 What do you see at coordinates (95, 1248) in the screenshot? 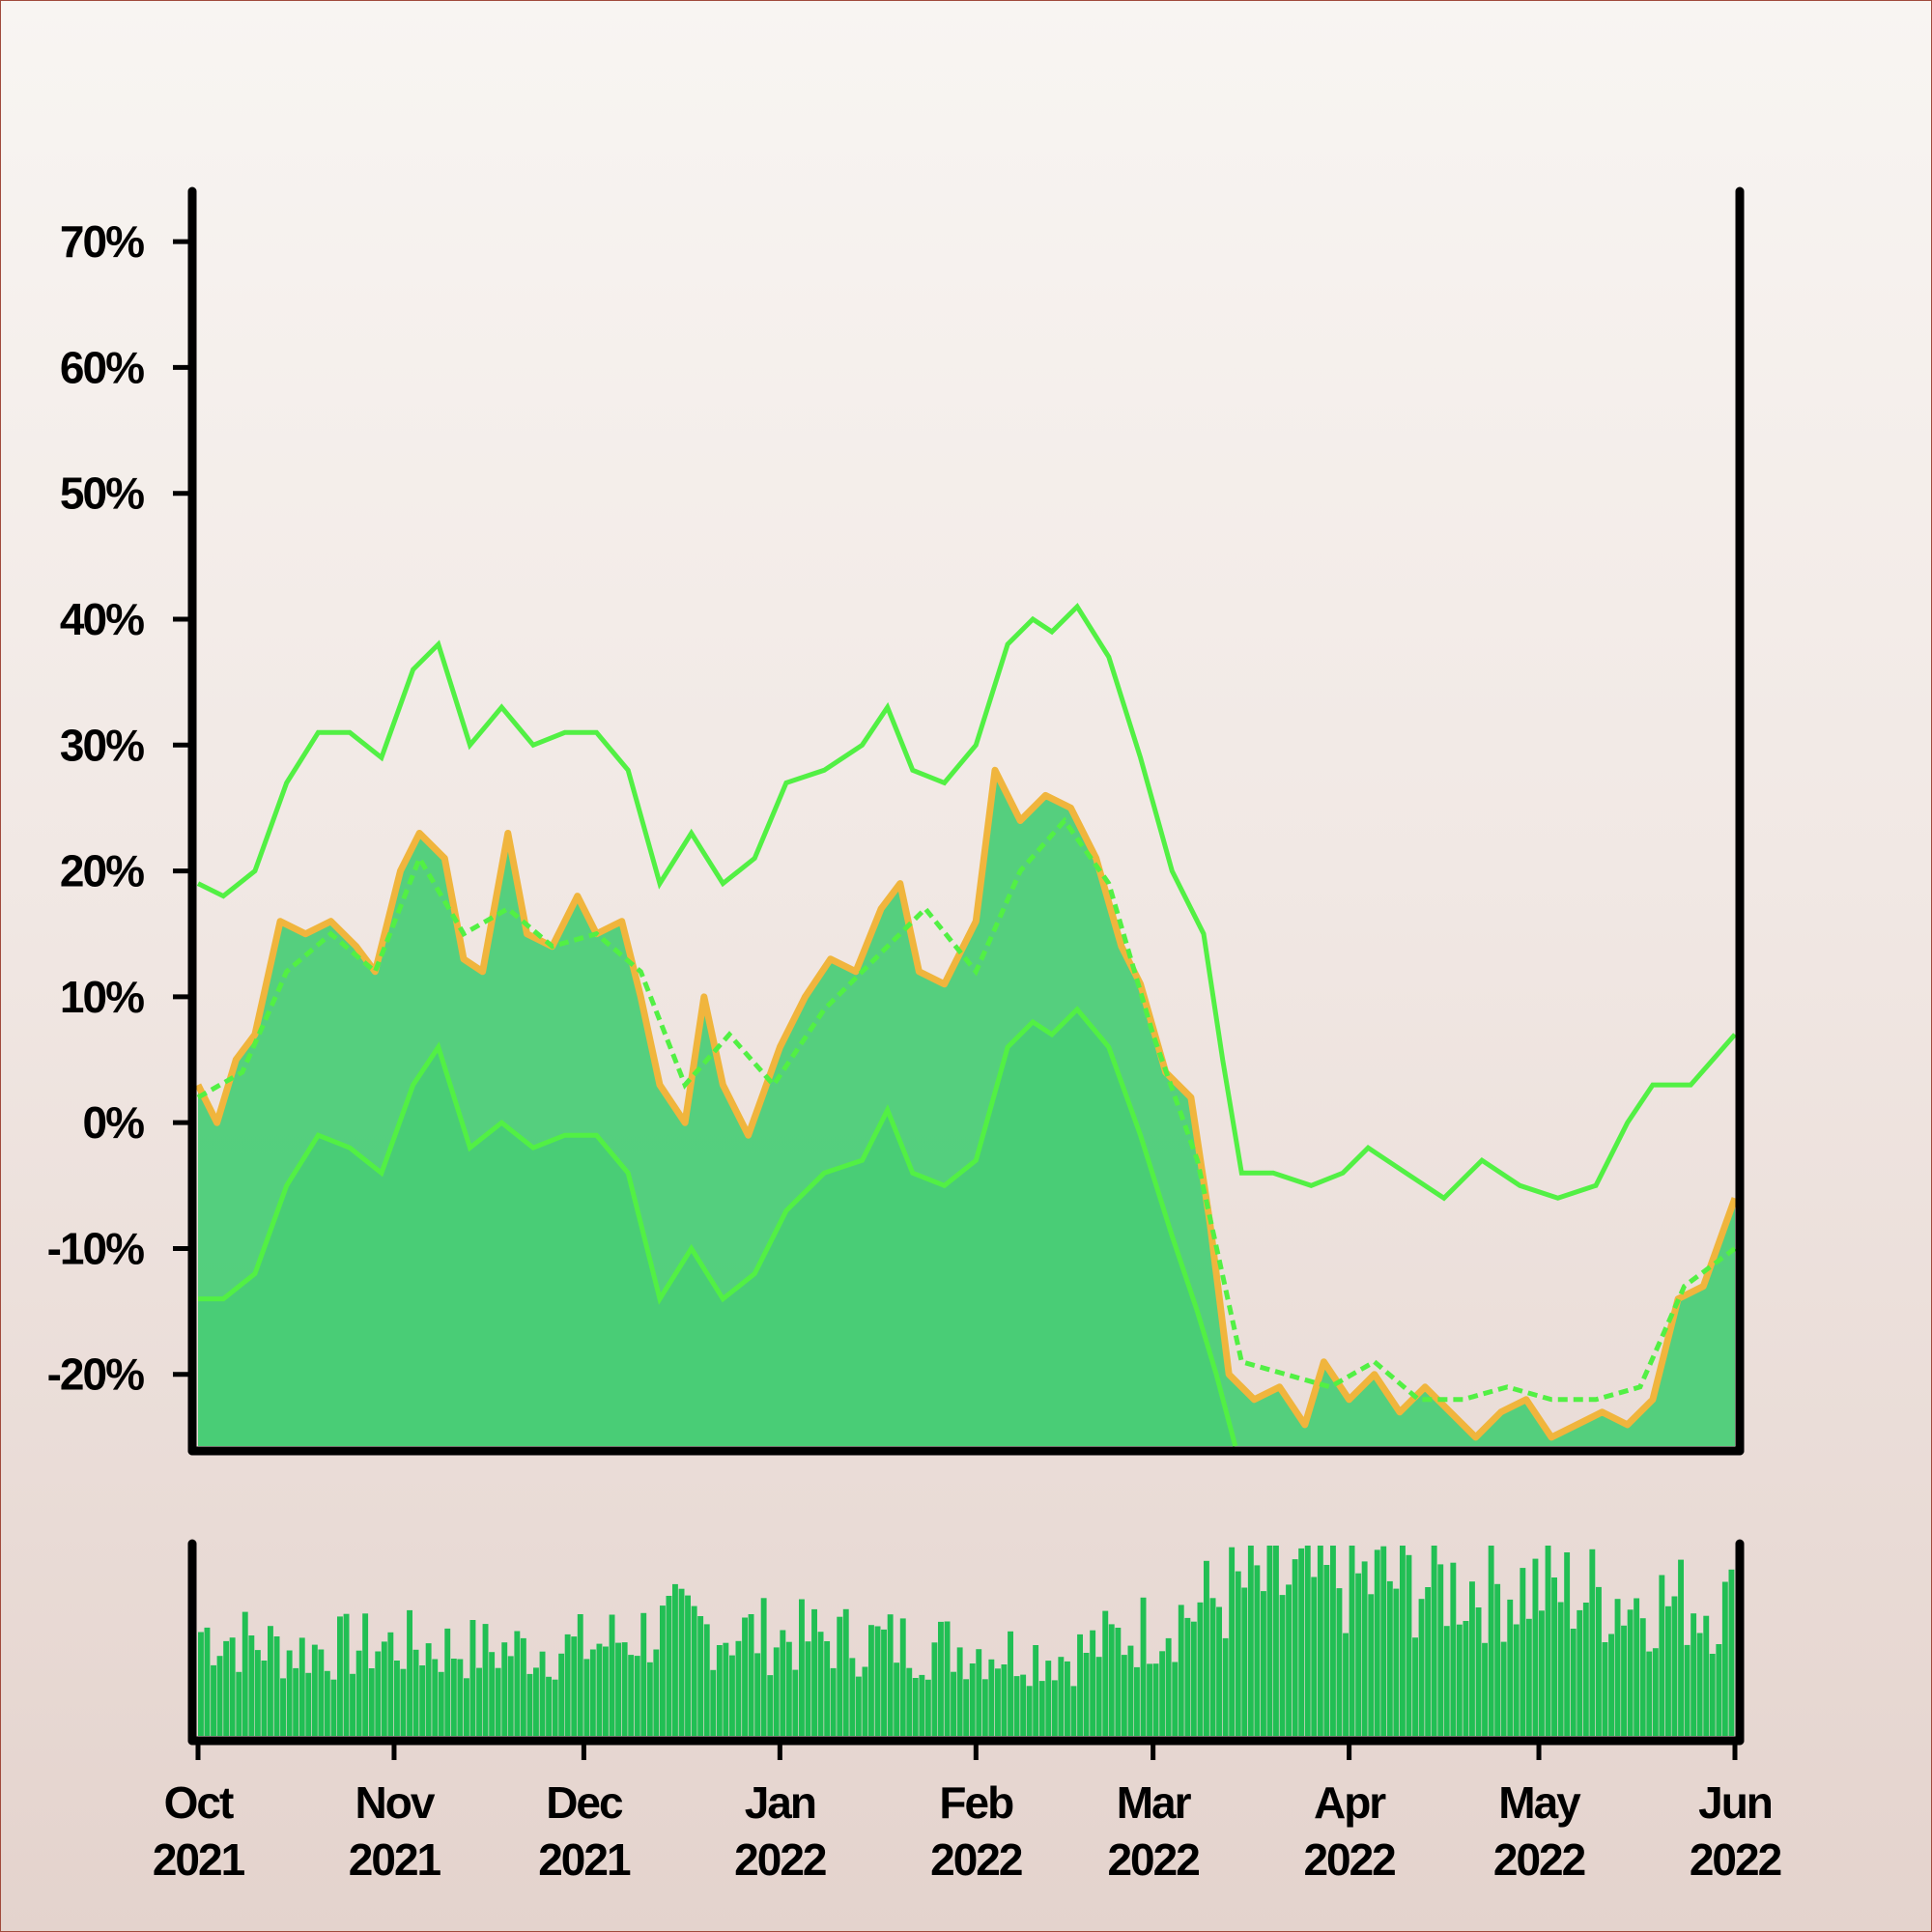
I see `y-tick-label: -10%` at bounding box center [95, 1248].